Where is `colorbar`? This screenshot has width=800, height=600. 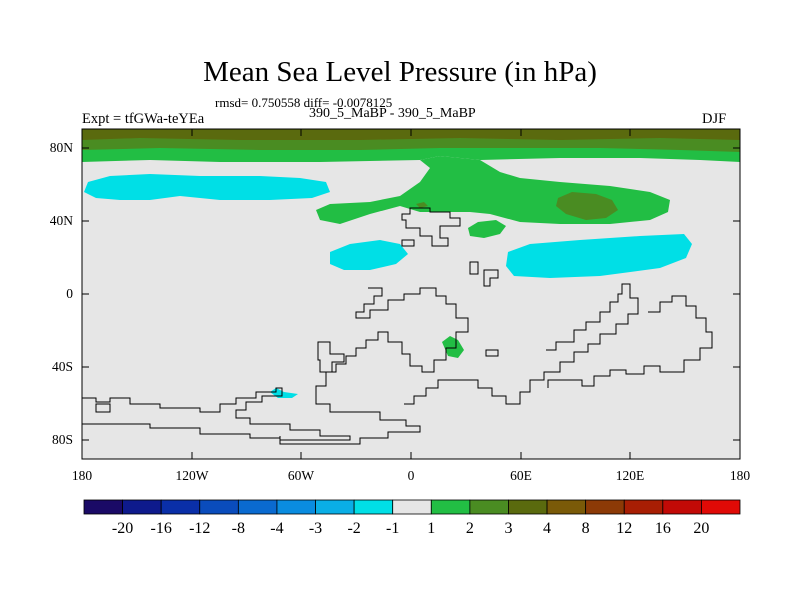 colorbar is located at coordinates (412, 507).